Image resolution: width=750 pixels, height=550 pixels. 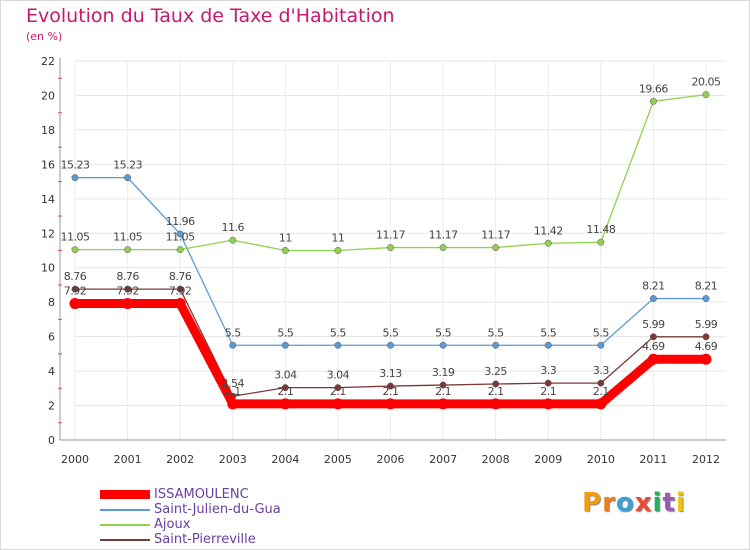 I want to click on legend-item: ISSAMOULENC, so click(x=190, y=494).